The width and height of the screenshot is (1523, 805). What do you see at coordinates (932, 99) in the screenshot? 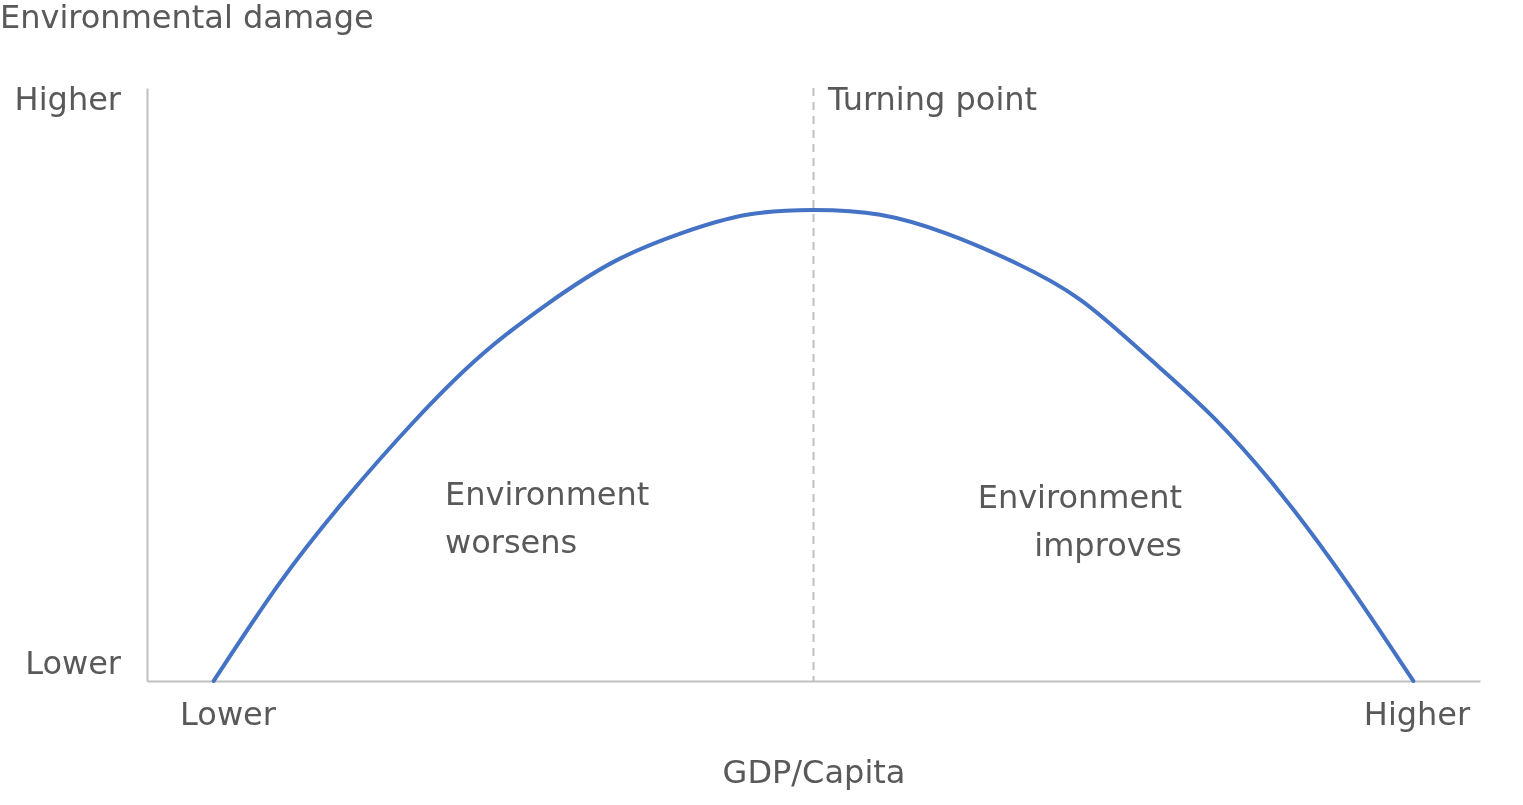
I see `text: Turning point` at bounding box center [932, 99].